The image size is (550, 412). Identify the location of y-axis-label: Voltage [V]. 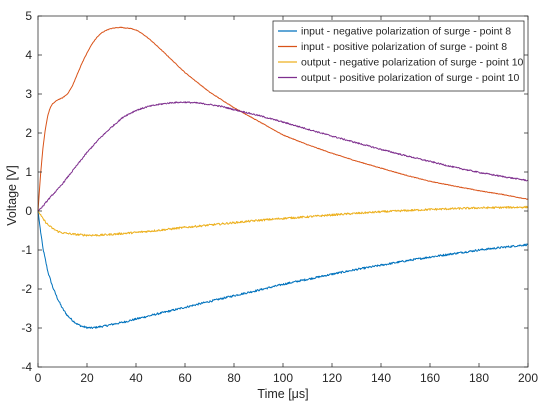
(12, 195).